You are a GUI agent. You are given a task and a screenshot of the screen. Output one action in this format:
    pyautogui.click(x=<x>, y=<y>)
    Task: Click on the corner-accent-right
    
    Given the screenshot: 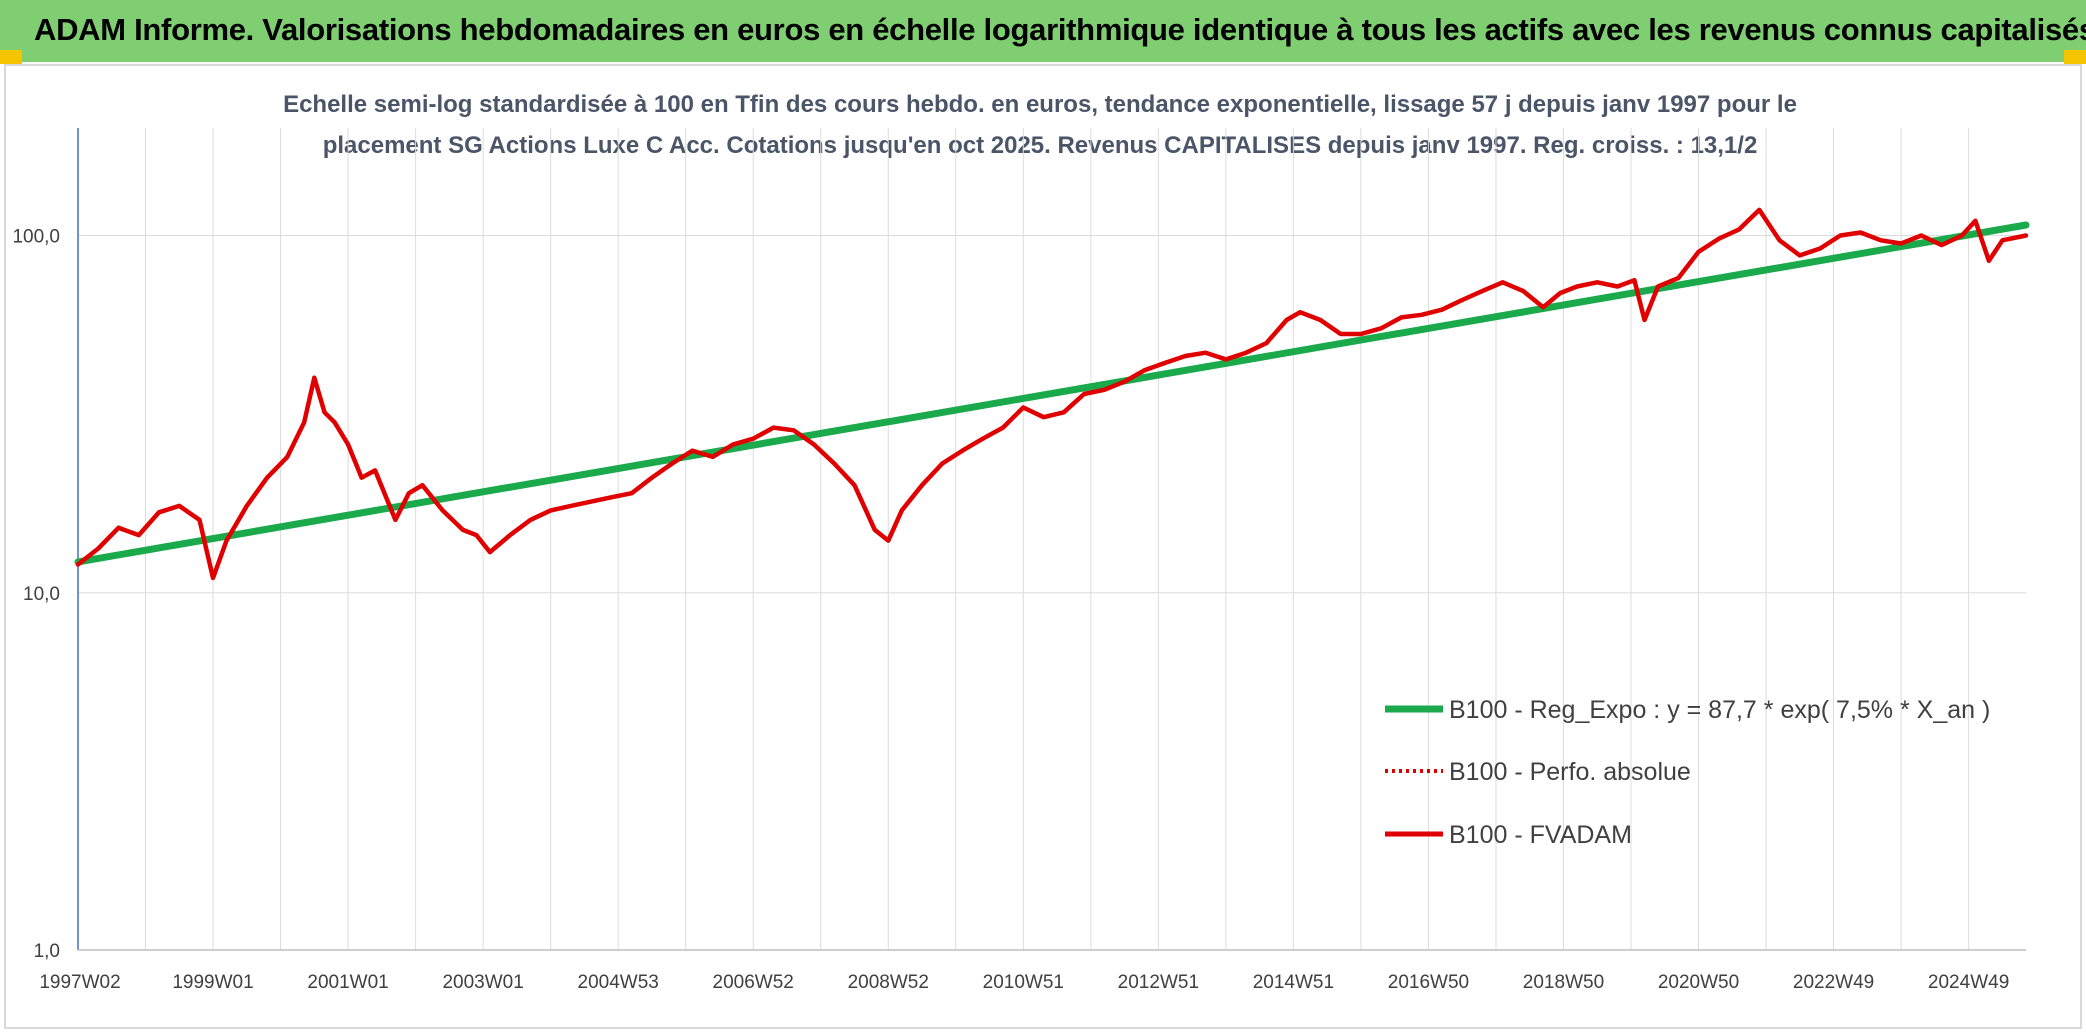 What is the action you would take?
    pyautogui.click(x=2075, y=57)
    